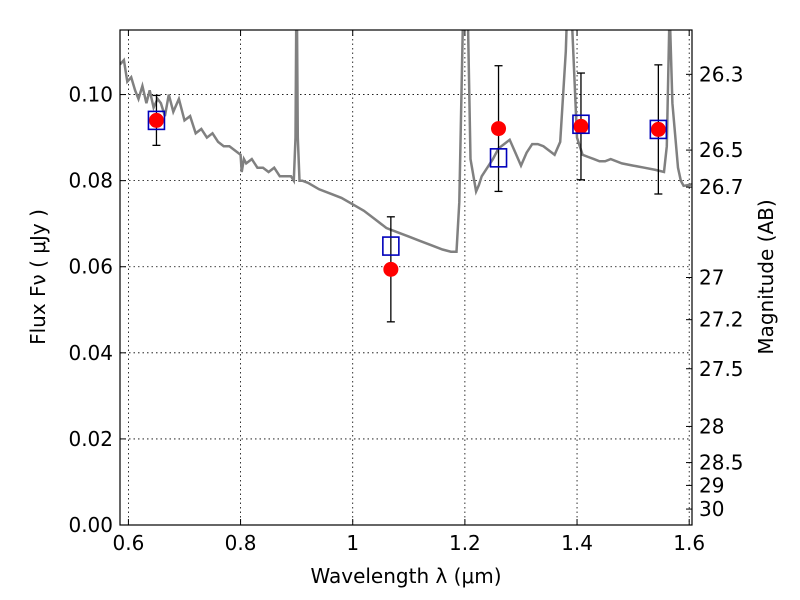 This screenshot has width=800, height=600. I want to click on magnitude-tick-label: 30, so click(711, 509).